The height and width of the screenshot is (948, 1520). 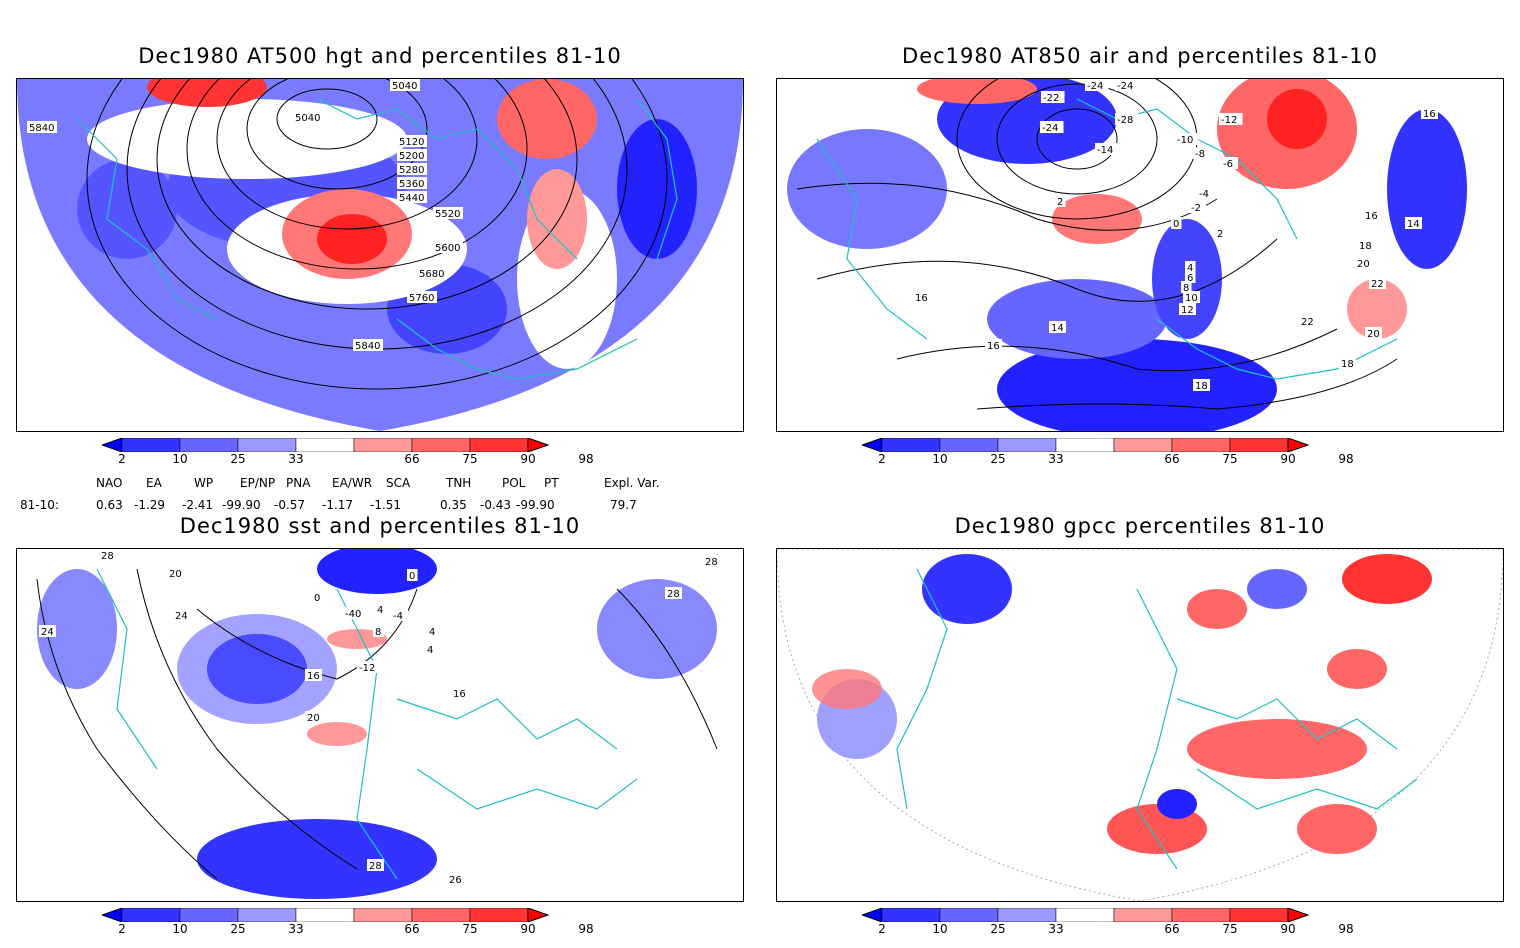 What do you see at coordinates (150, 505) in the screenshot?
I see `index-value: -1.29` at bounding box center [150, 505].